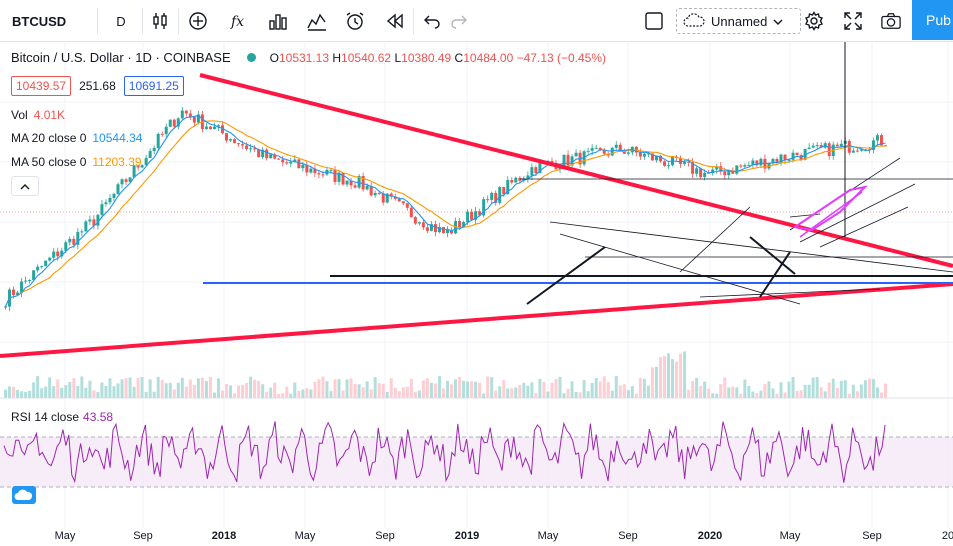 This screenshot has width=953, height=546. What do you see at coordinates (76, 162) in the screenshot?
I see `ma50-legend: MA 50 close 0 11203.39` at bounding box center [76, 162].